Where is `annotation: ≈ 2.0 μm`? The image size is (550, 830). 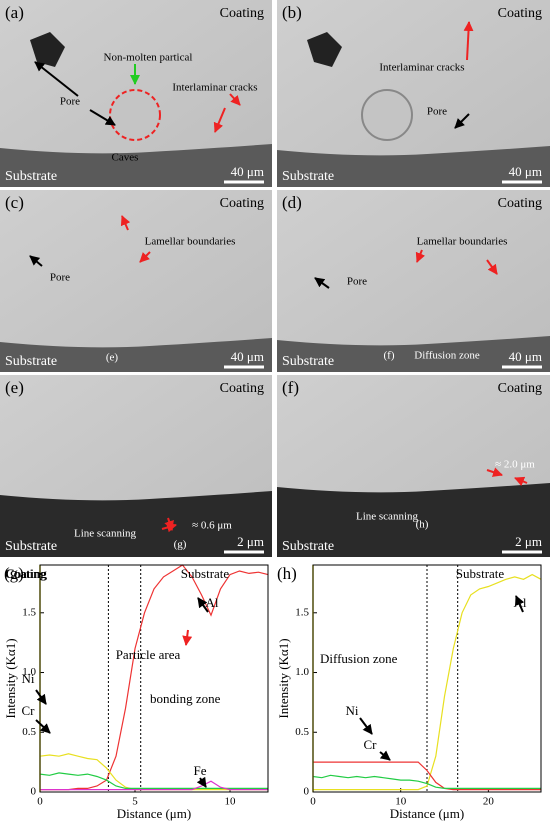 annotation: ≈ 2.0 μm is located at coordinates (515, 465).